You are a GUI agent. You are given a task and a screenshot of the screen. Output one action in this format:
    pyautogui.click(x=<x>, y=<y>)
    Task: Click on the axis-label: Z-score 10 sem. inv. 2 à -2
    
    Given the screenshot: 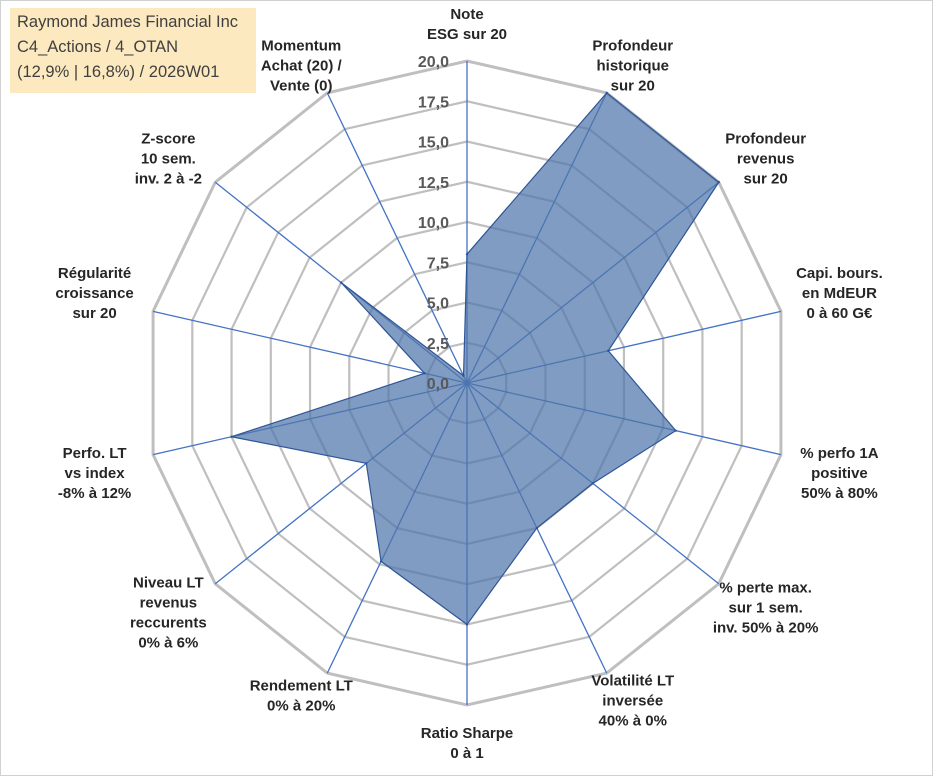 What is the action you would take?
    pyautogui.click(x=168, y=159)
    